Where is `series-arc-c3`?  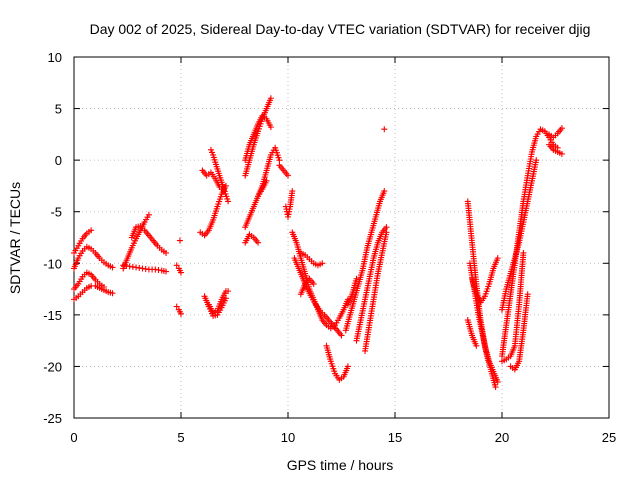
series-arc-c3 is located at coordinates (179, 240).